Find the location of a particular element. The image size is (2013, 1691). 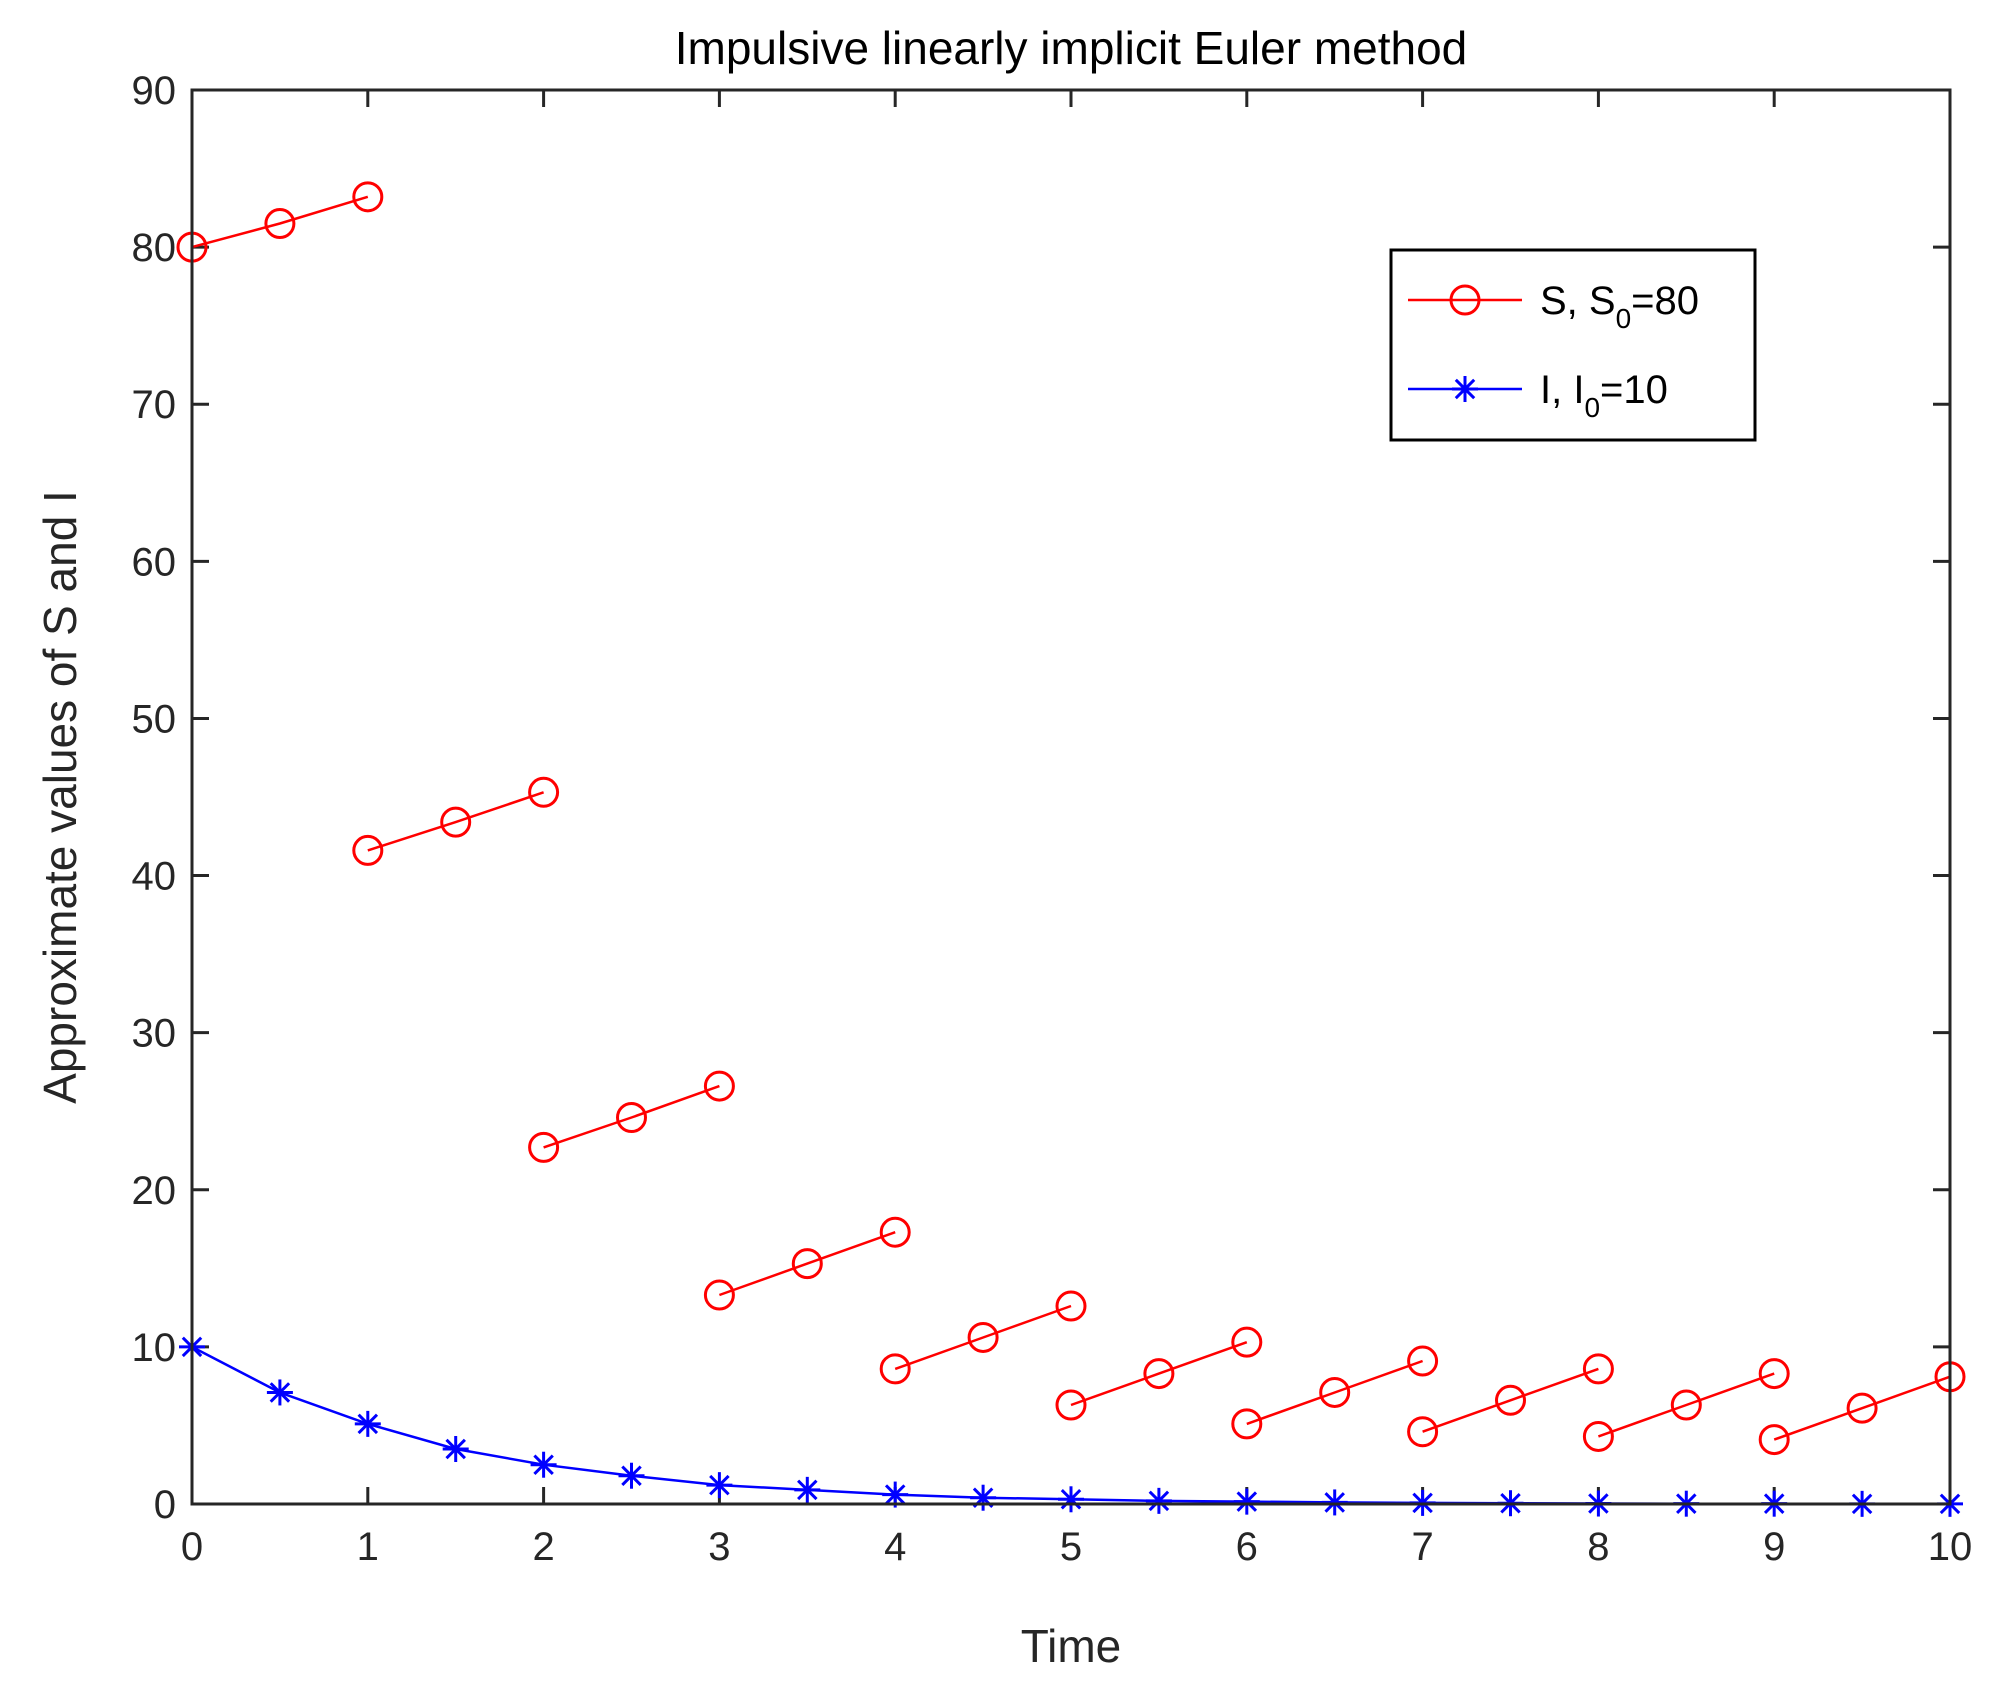

x-tick-label: 5 is located at coordinates (1071, 1547).